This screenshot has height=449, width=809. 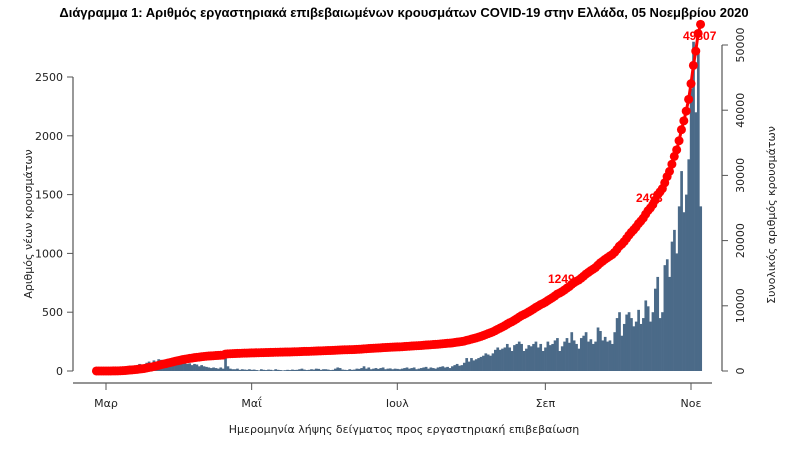 What do you see at coordinates (52, 312) in the screenshot?
I see `left-tick-label: 500` at bounding box center [52, 312].